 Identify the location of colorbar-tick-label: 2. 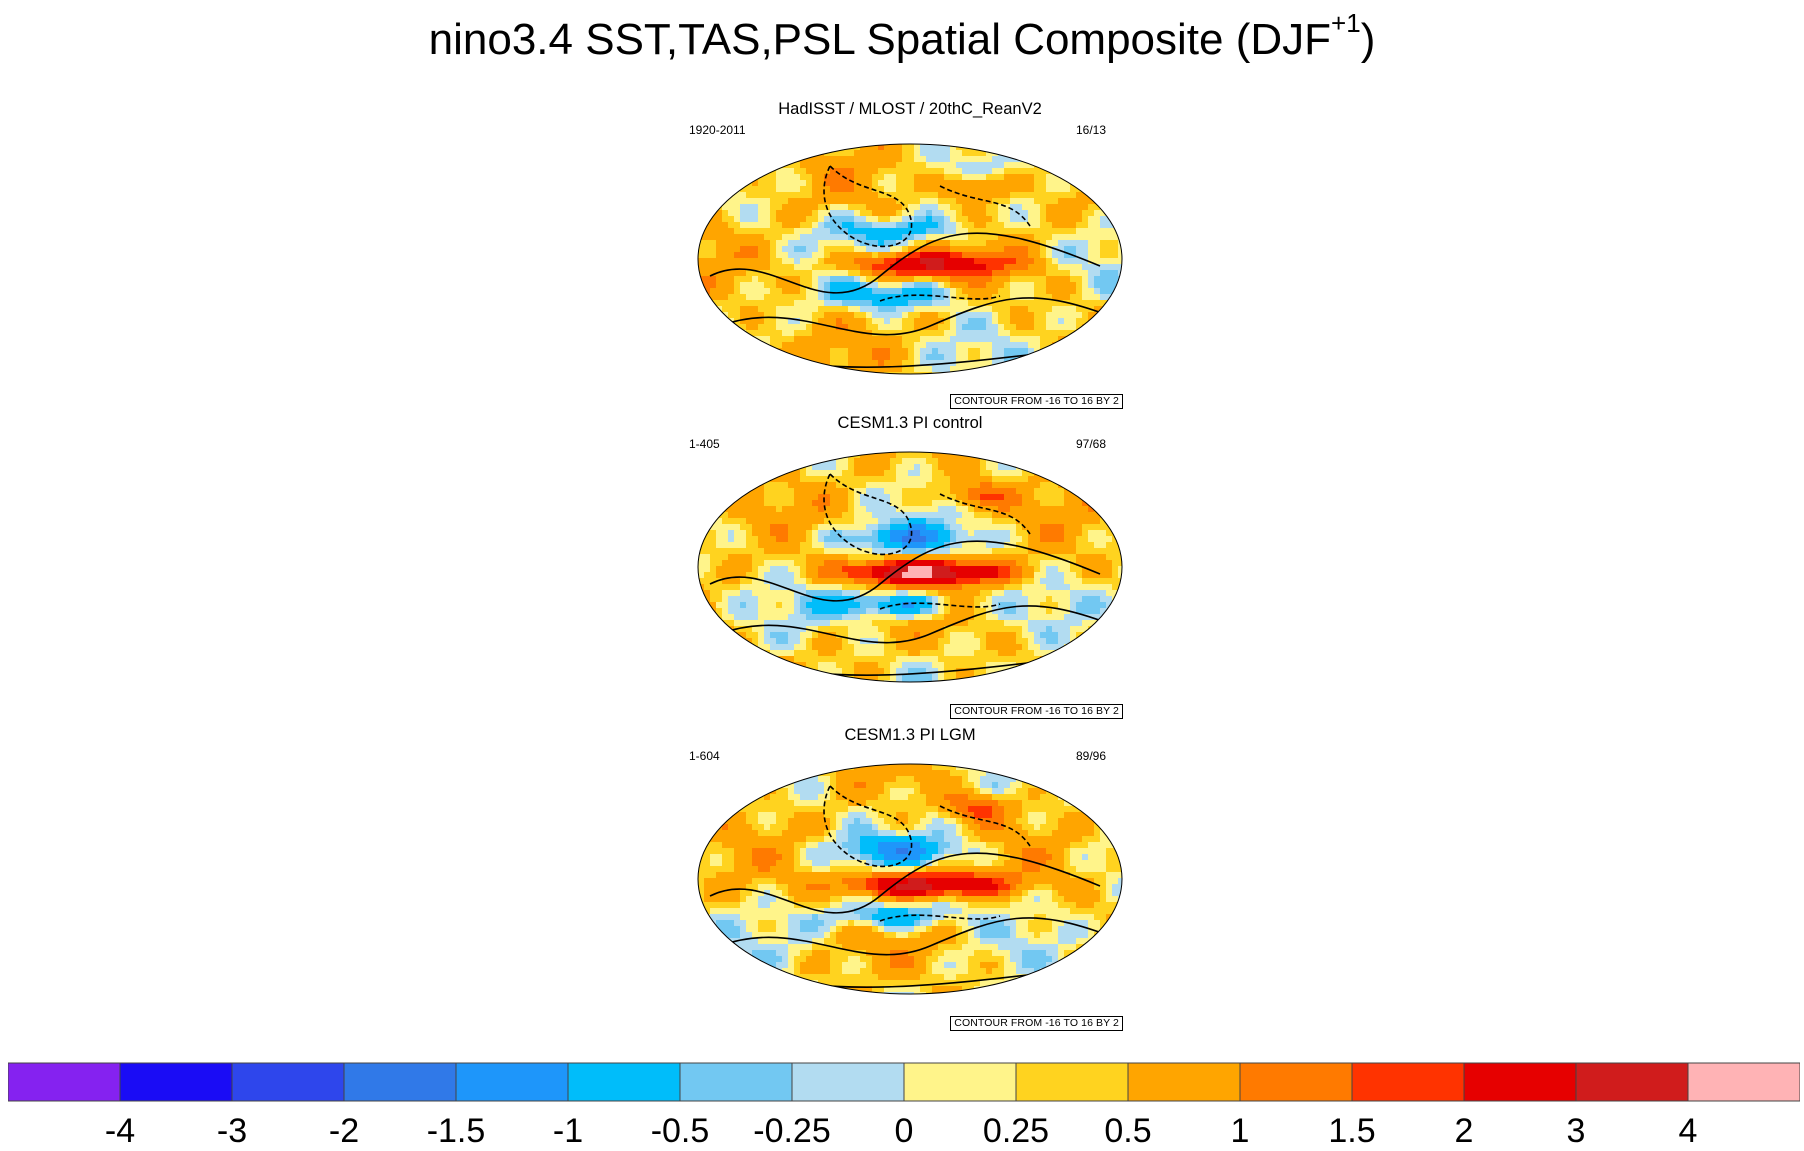
(1464, 1131).